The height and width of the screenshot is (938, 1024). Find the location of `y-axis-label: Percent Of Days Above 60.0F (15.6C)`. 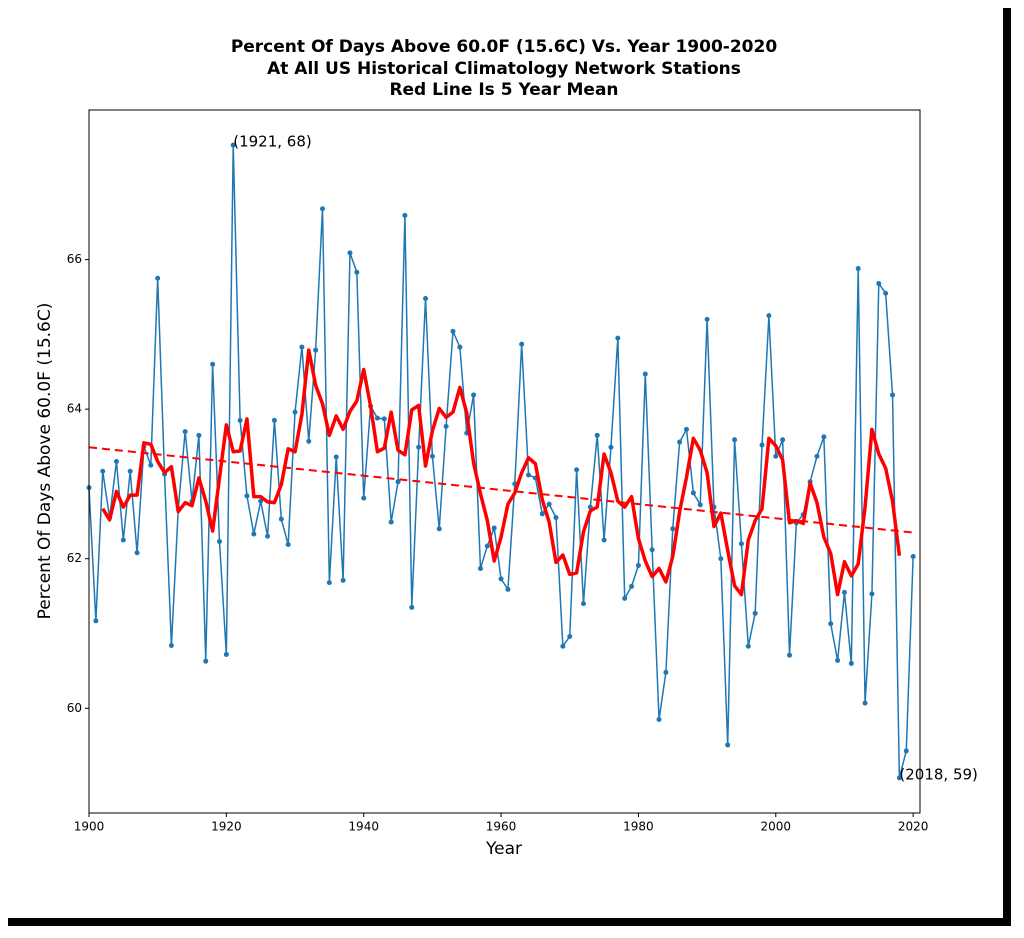

y-axis-label: Percent Of Days Above 60.0F (15.6C) is located at coordinates (45, 461).